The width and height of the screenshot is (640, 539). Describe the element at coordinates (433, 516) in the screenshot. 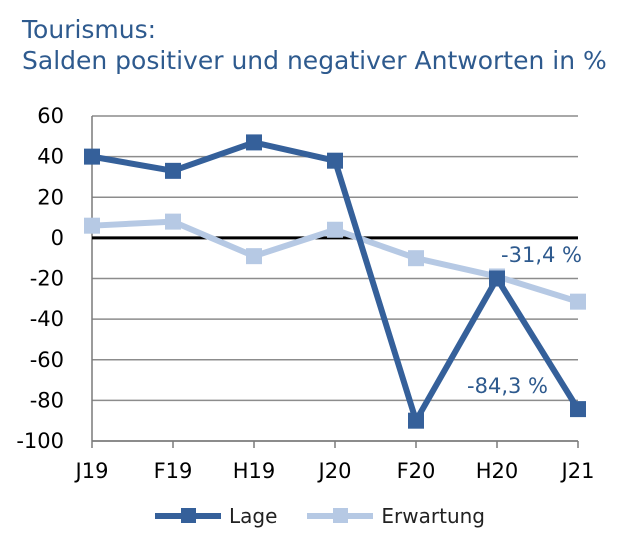

I see `legend-label-erwartung: Erwartung` at that location.